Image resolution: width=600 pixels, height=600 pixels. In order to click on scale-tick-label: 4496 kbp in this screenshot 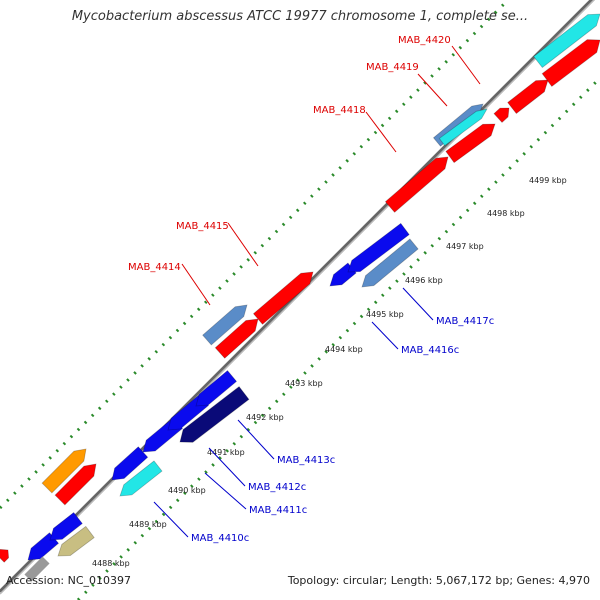, I will do `click(424, 280)`.